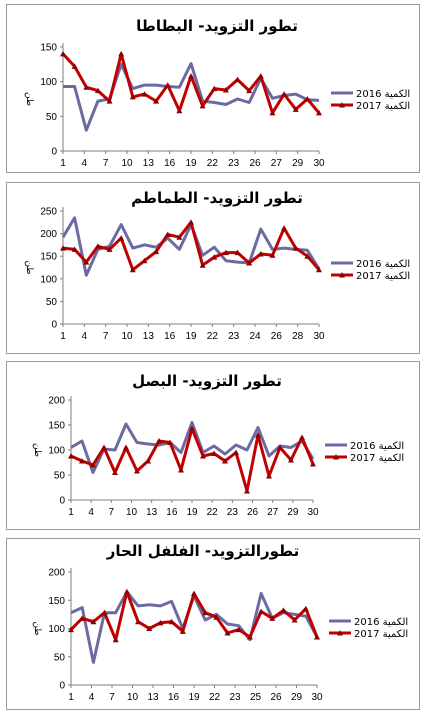 Image resolution: width=426 pixels, height=716 pixels. Describe the element at coordinates (255, 336) in the screenshot. I see `x-tick-label: 24` at that location.